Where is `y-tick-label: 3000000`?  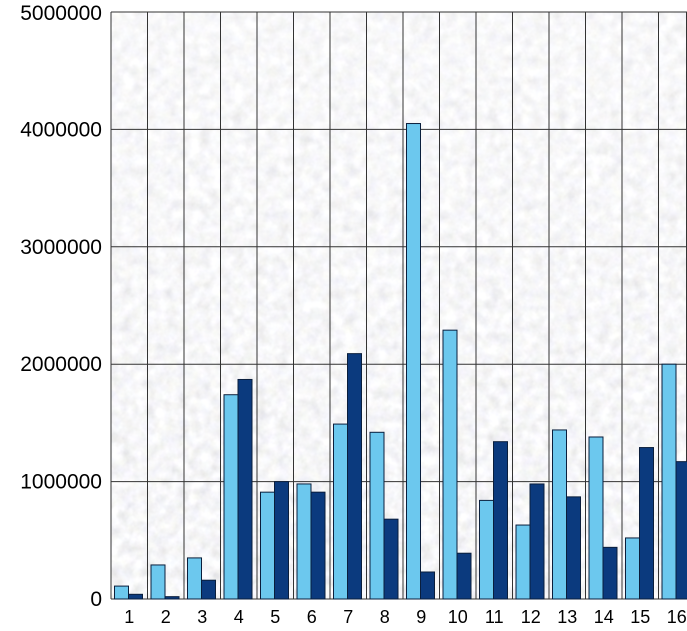
y-tick-label: 3000000 is located at coordinates (61, 247).